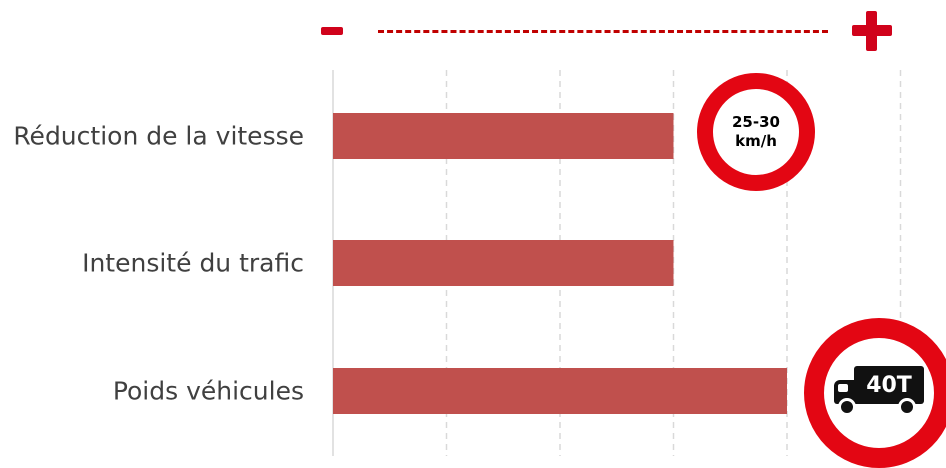 This screenshot has height=468, width=946. What do you see at coordinates (332, 31) in the screenshot?
I see `scale-minus-sign` at bounding box center [332, 31].